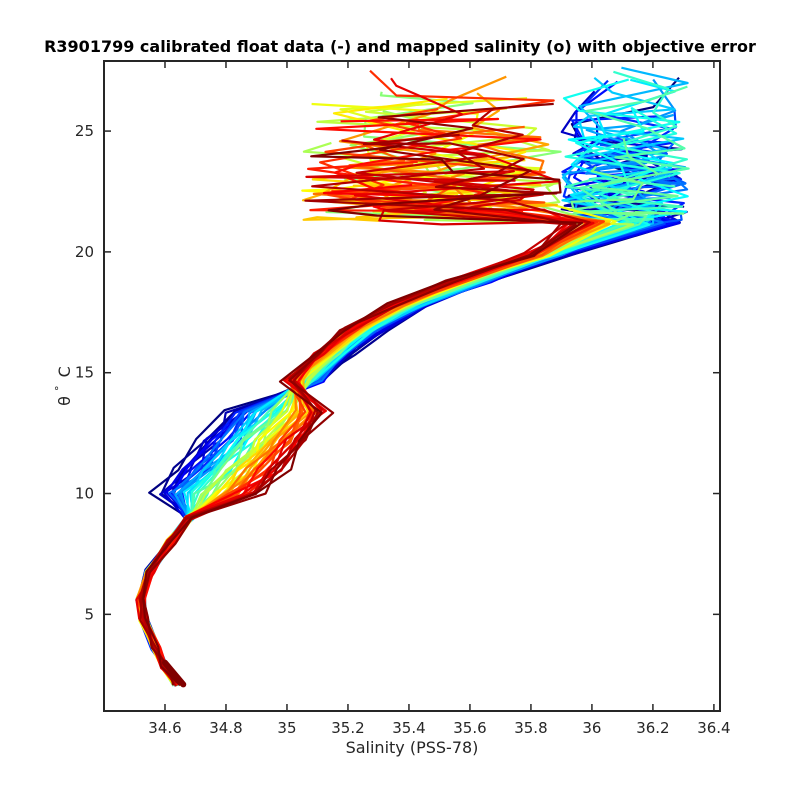 This screenshot has width=800, height=800. I want to click on x-tick-label: 35.2, so click(347, 728).